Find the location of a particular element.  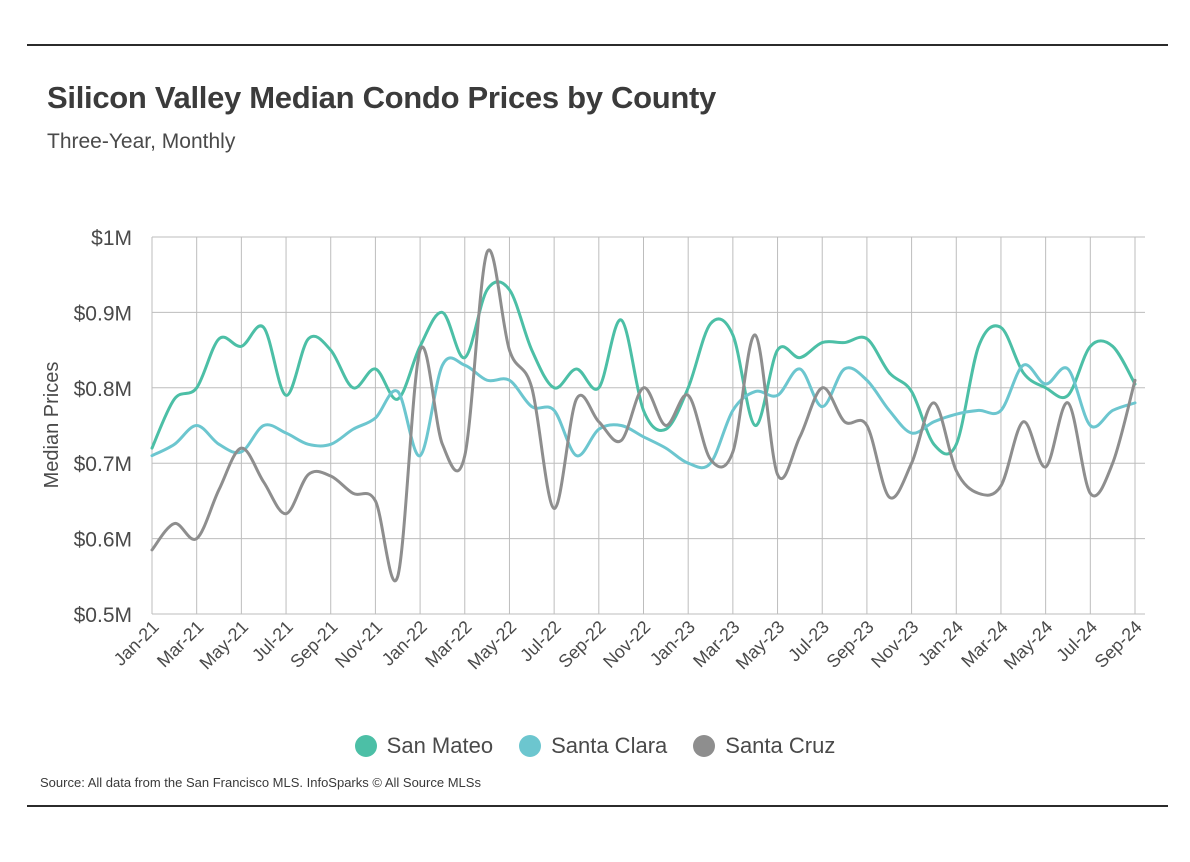

y-tick-label: $0.6M is located at coordinates (103, 540).